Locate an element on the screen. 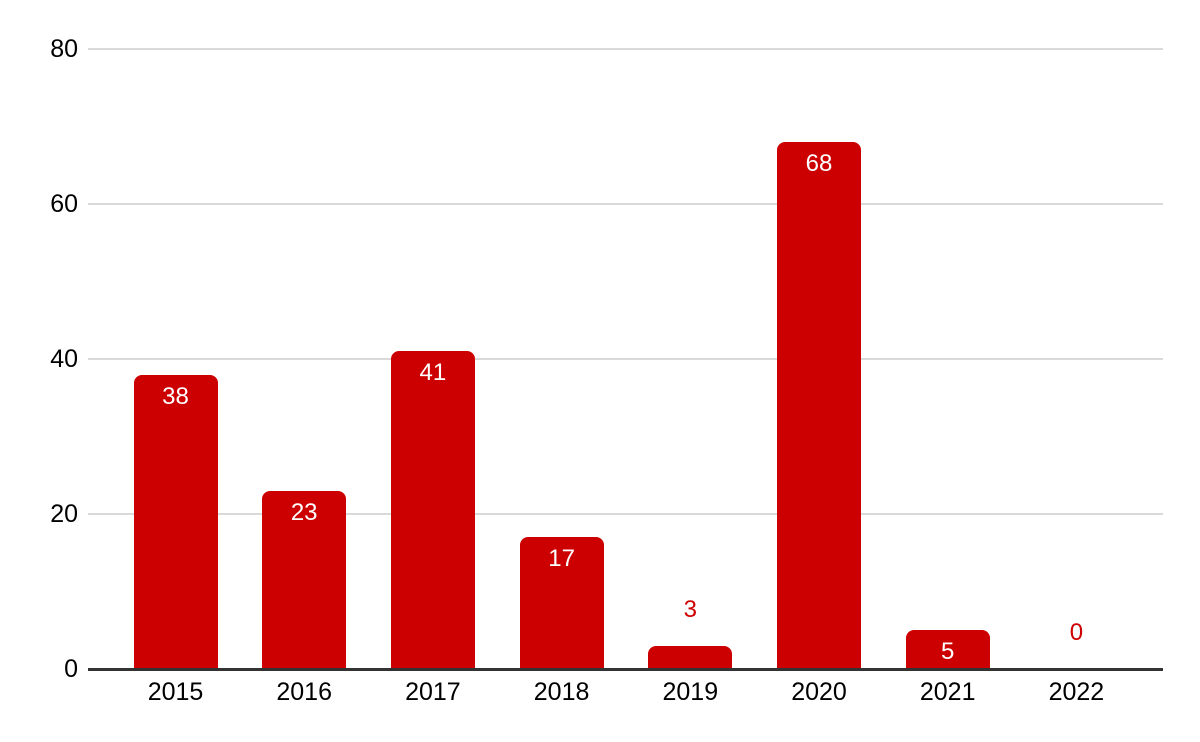  y-tick-label: 20 is located at coordinates (64, 513).